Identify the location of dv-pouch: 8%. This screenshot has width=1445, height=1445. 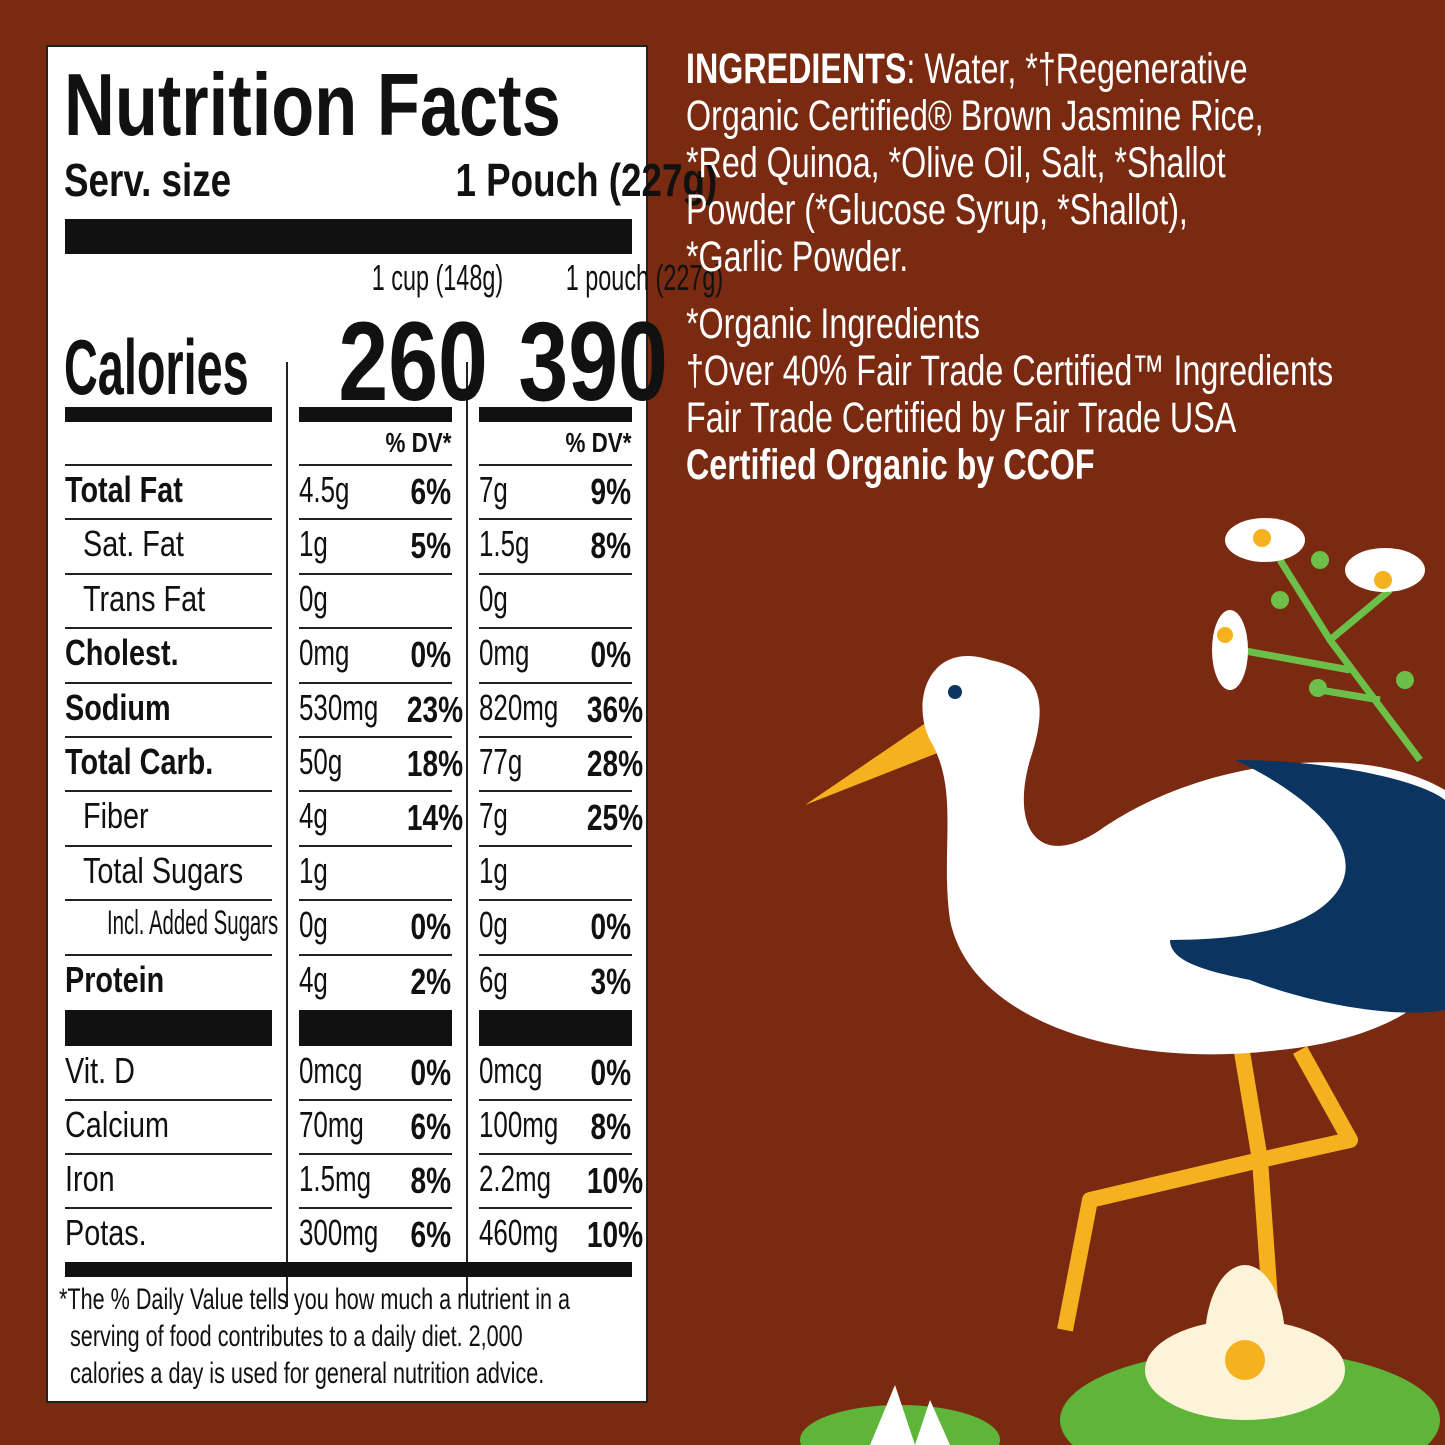
(601, 1126).